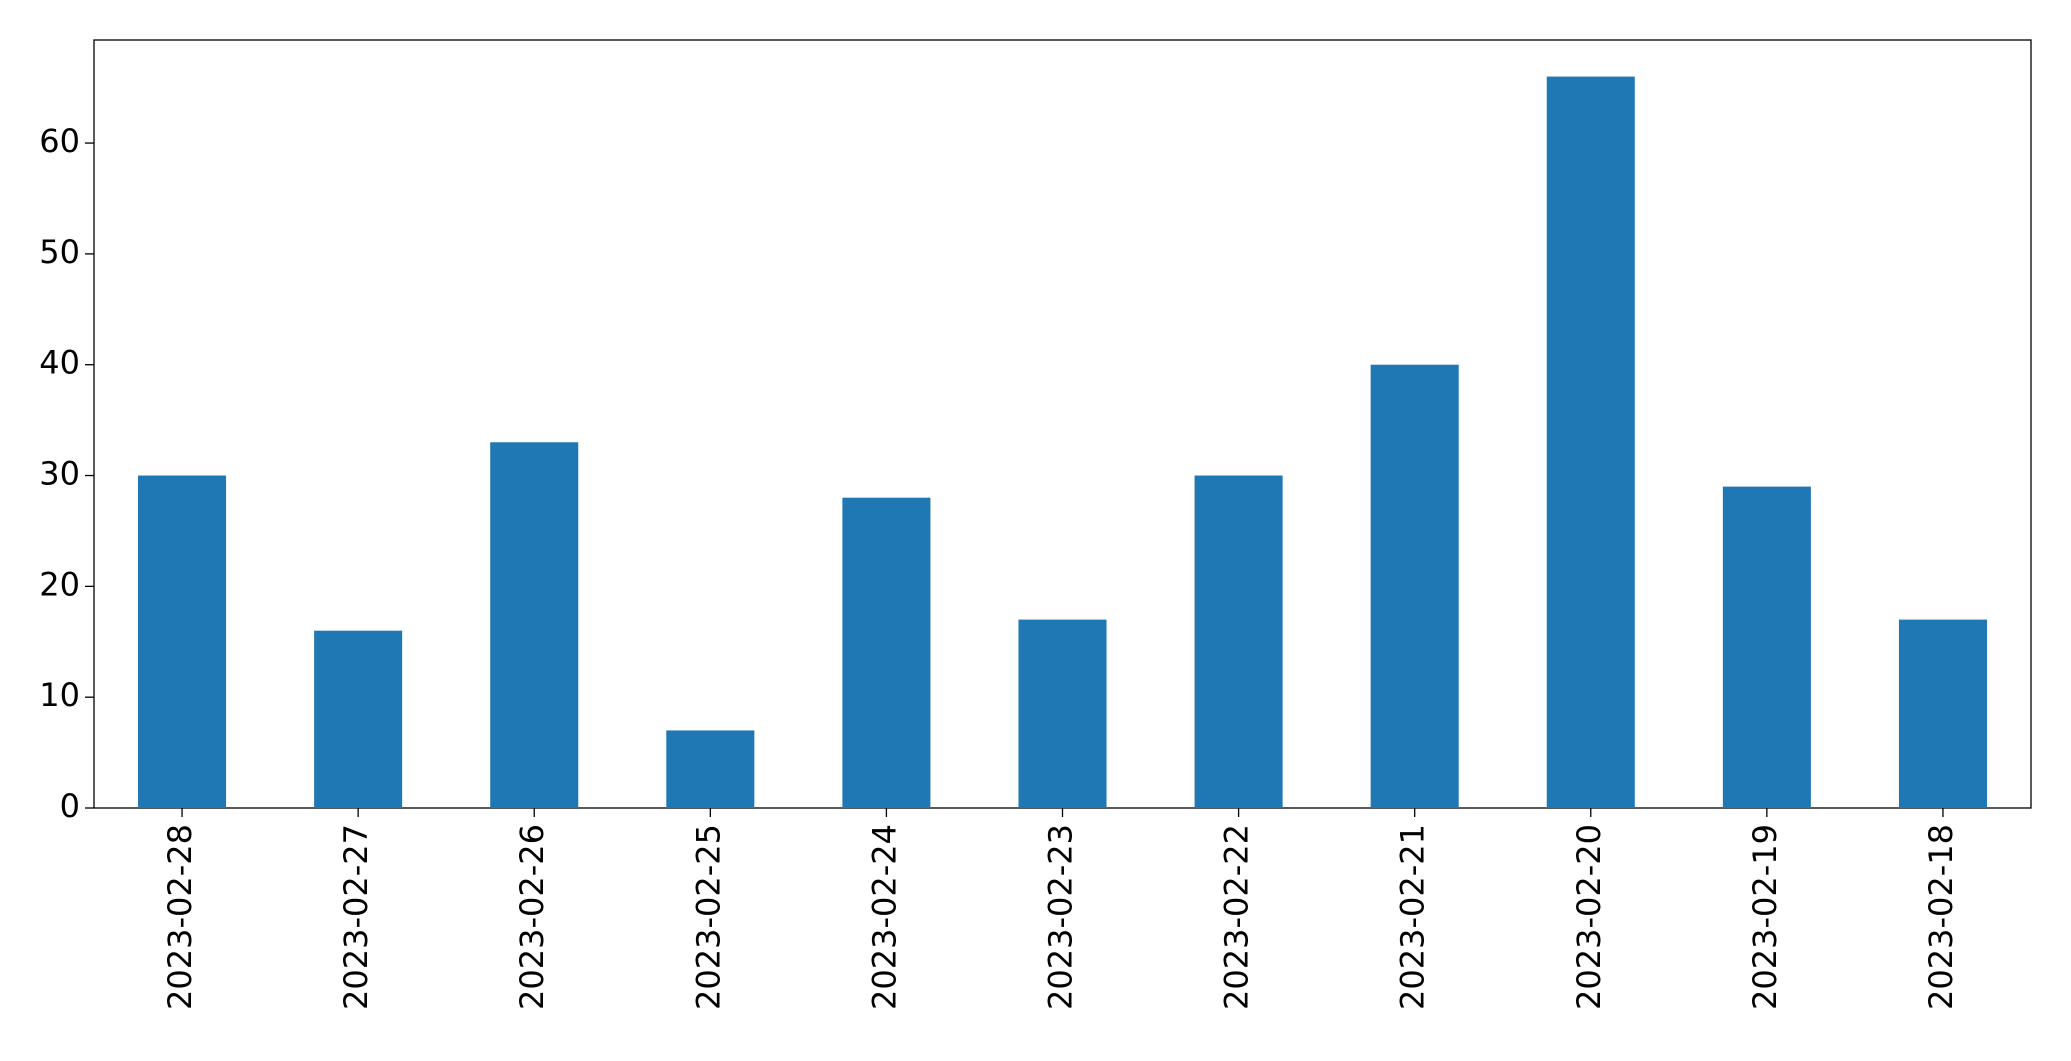 Image resolution: width=2071 pixels, height=1061 pixels. What do you see at coordinates (708, 917) in the screenshot?
I see `x-tick-label: 2023-02-25` at bounding box center [708, 917].